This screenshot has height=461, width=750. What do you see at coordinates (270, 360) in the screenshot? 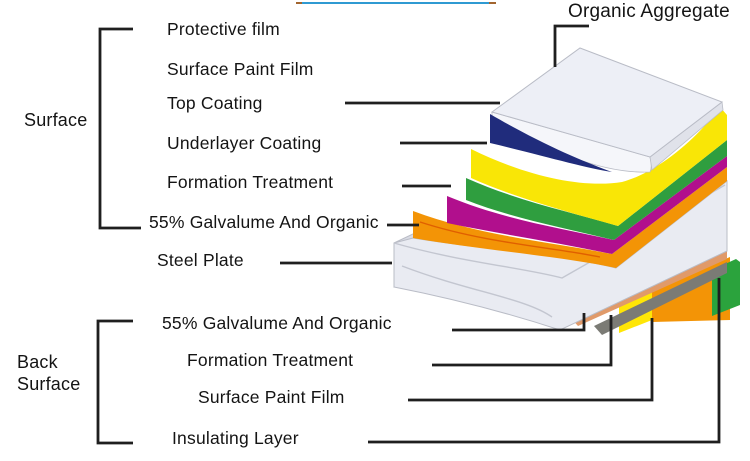
I see `label-back-formation-treatment: Formation Treatment` at bounding box center [270, 360].